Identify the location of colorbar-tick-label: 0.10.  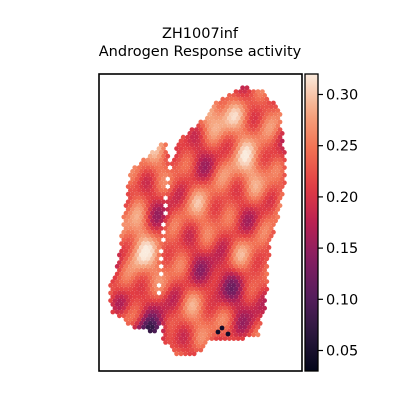
(342, 300).